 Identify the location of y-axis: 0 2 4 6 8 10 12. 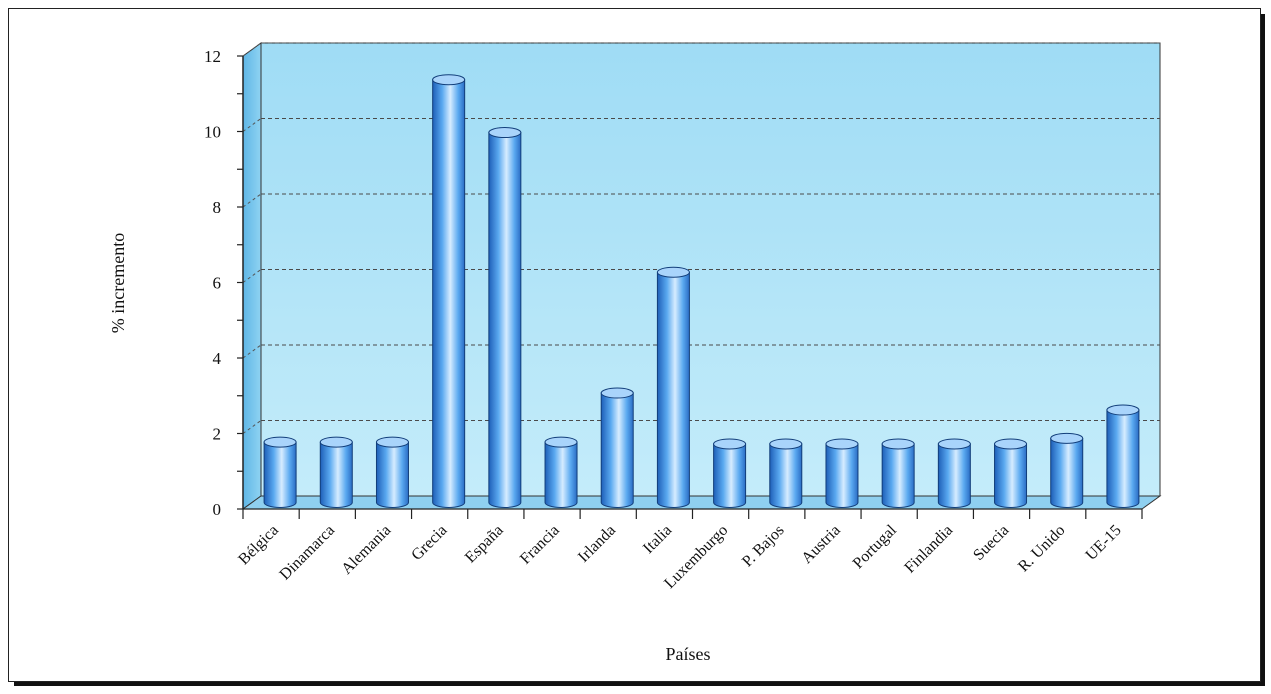
(224, 283).